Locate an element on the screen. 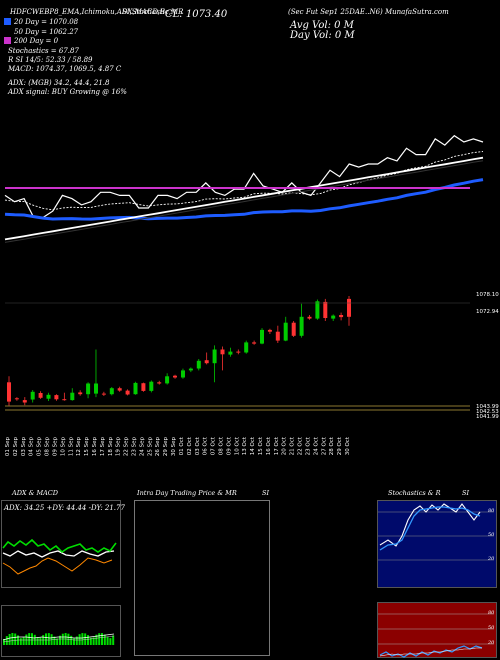  x-tick-label: 08 Sep is located at coordinates (48, 446).